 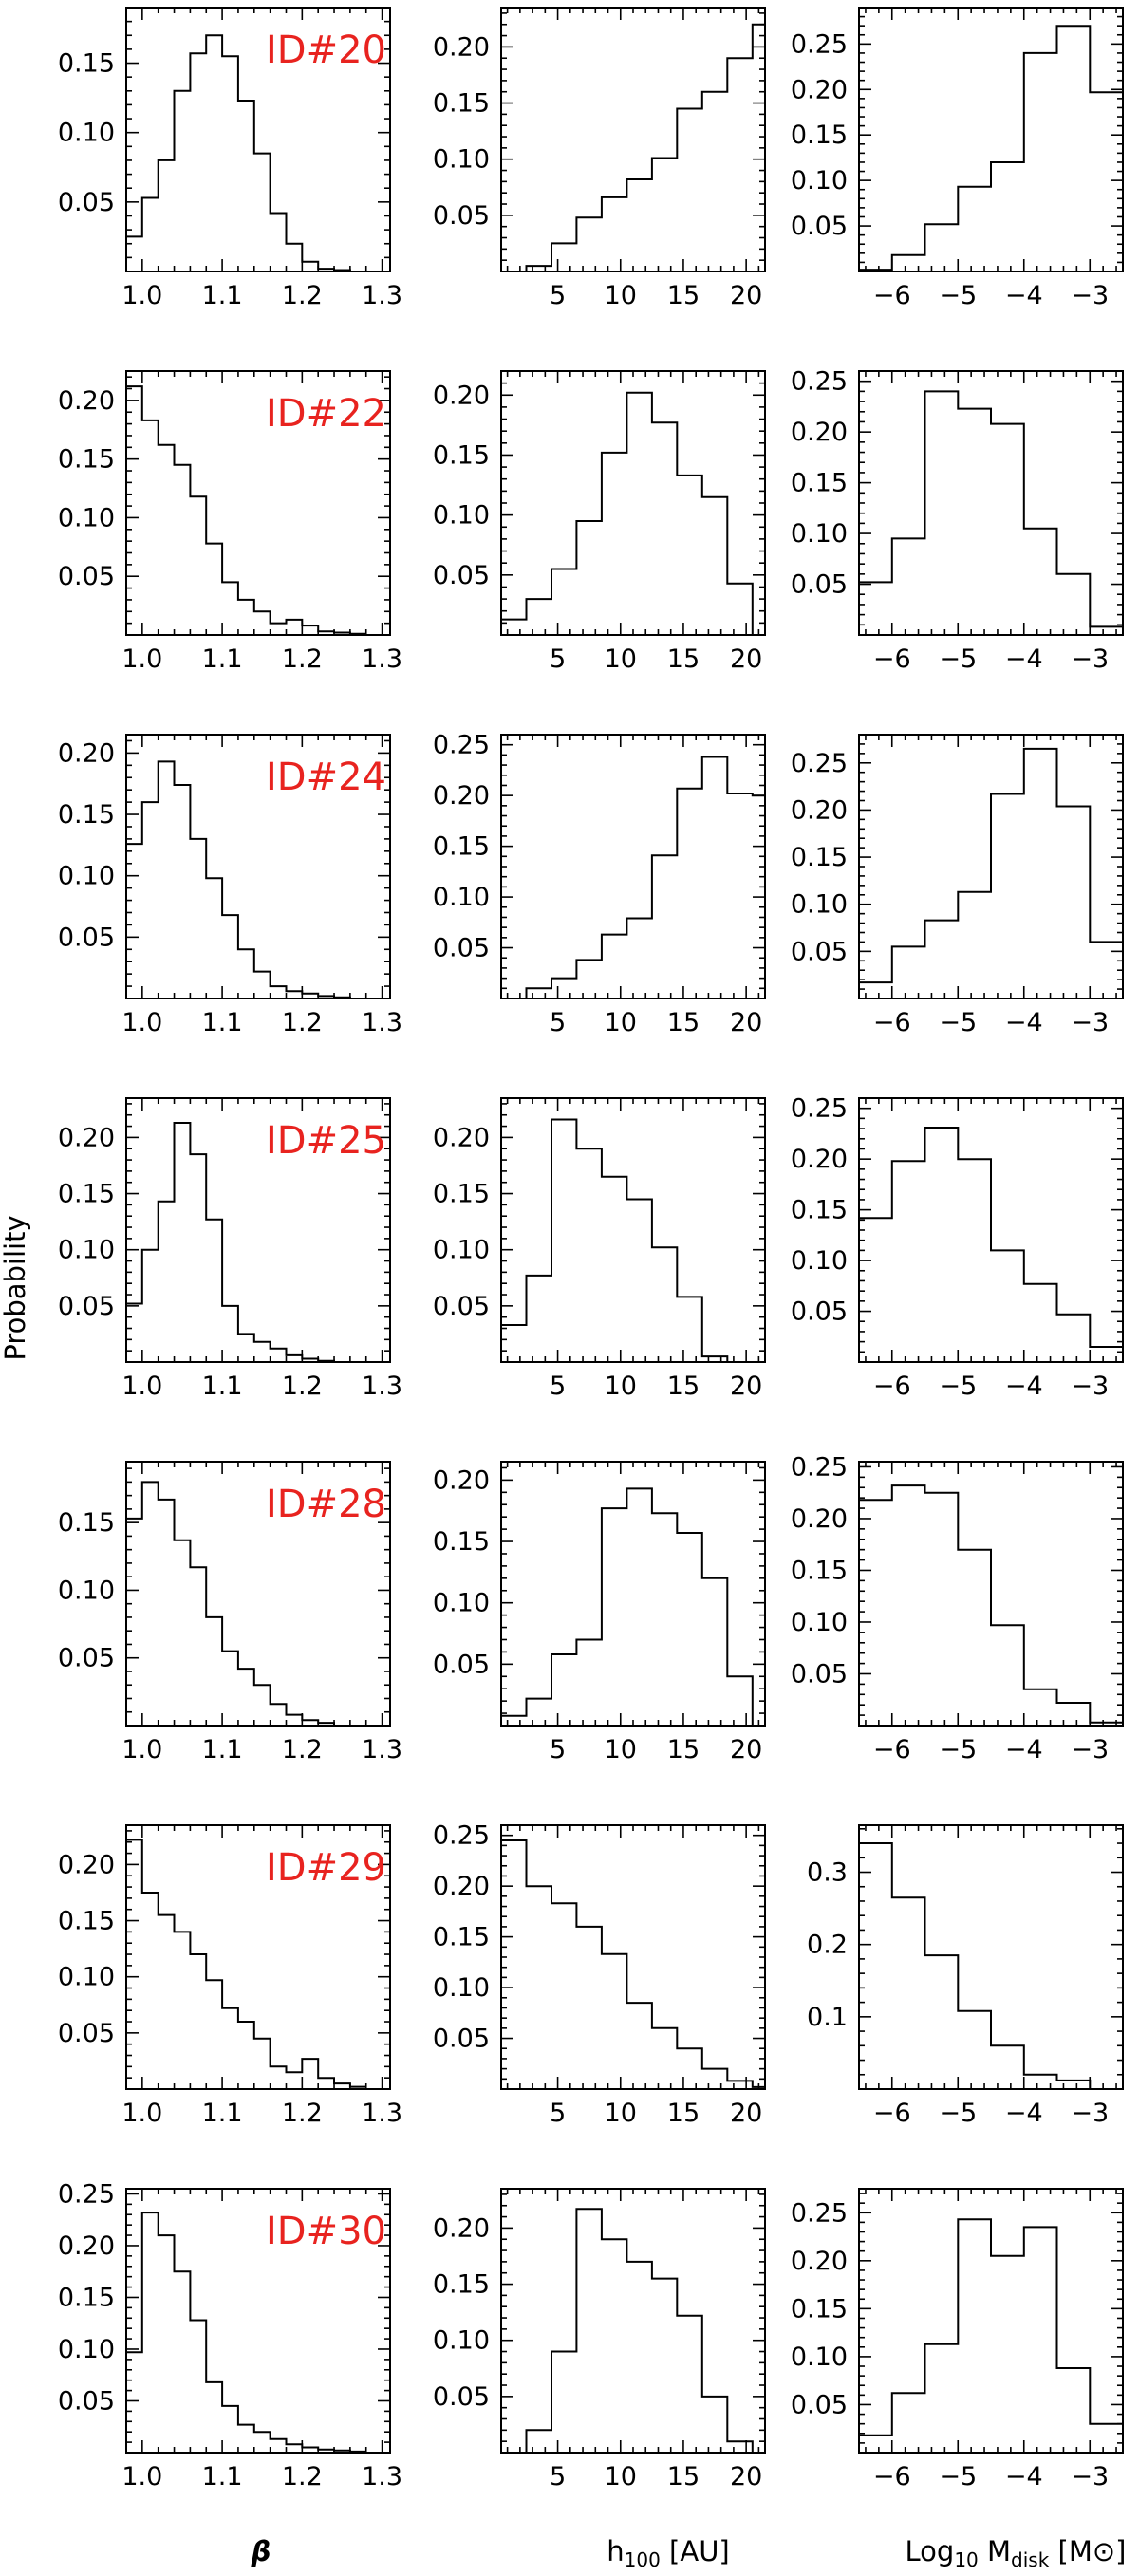 I want to click on x-tick-label: 1.1, so click(x=222, y=2477).